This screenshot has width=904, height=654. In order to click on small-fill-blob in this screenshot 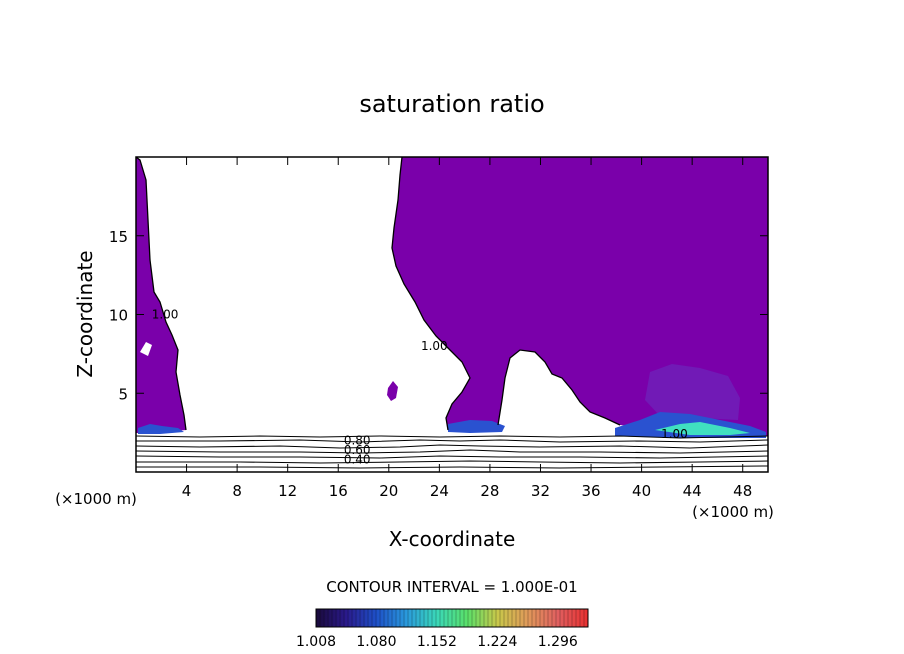, I will do `click(392, 391)`.